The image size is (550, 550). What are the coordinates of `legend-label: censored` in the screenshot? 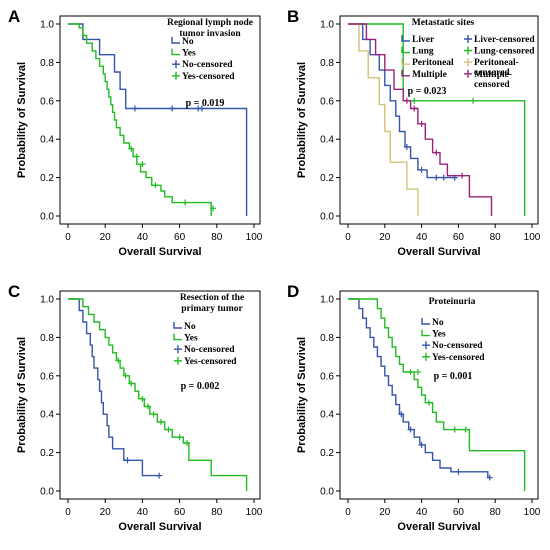 It's located at (492, 85).